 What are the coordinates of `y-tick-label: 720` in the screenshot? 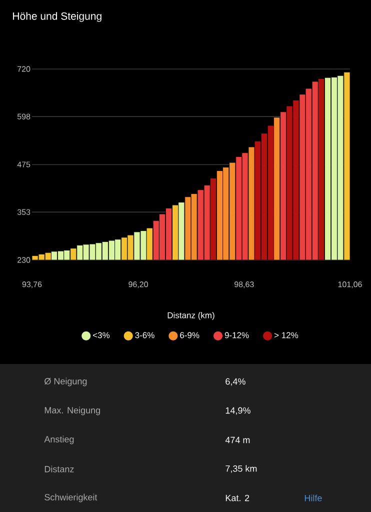 It's located at (24, 69).